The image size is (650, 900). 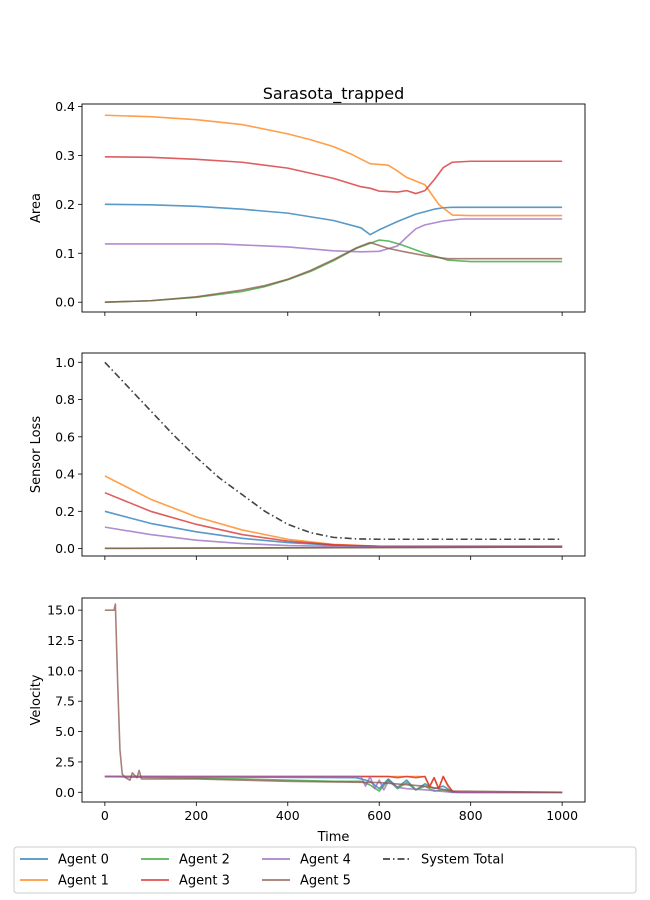 What do you see at coordinates (65, 701) in the screenshot?
I see `y-tick-label: 7.5` at bounding box center [65, 701].